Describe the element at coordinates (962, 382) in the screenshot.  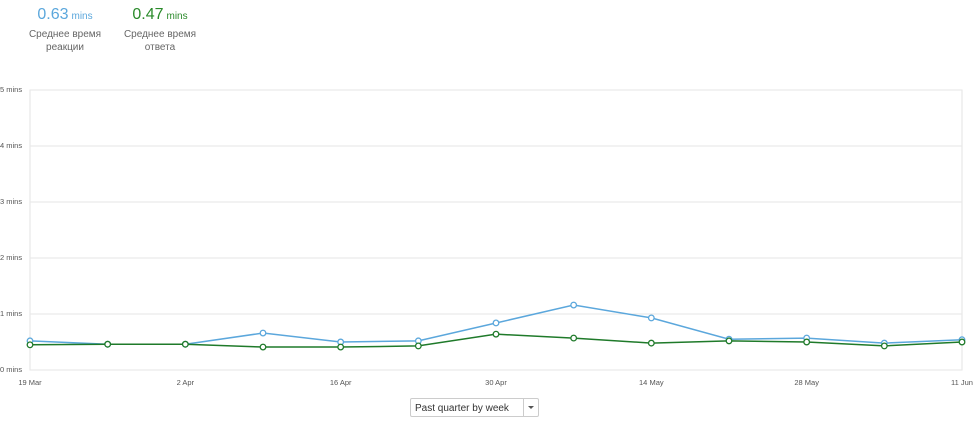
I see `x-tick-label: 11 Jun` at that location.